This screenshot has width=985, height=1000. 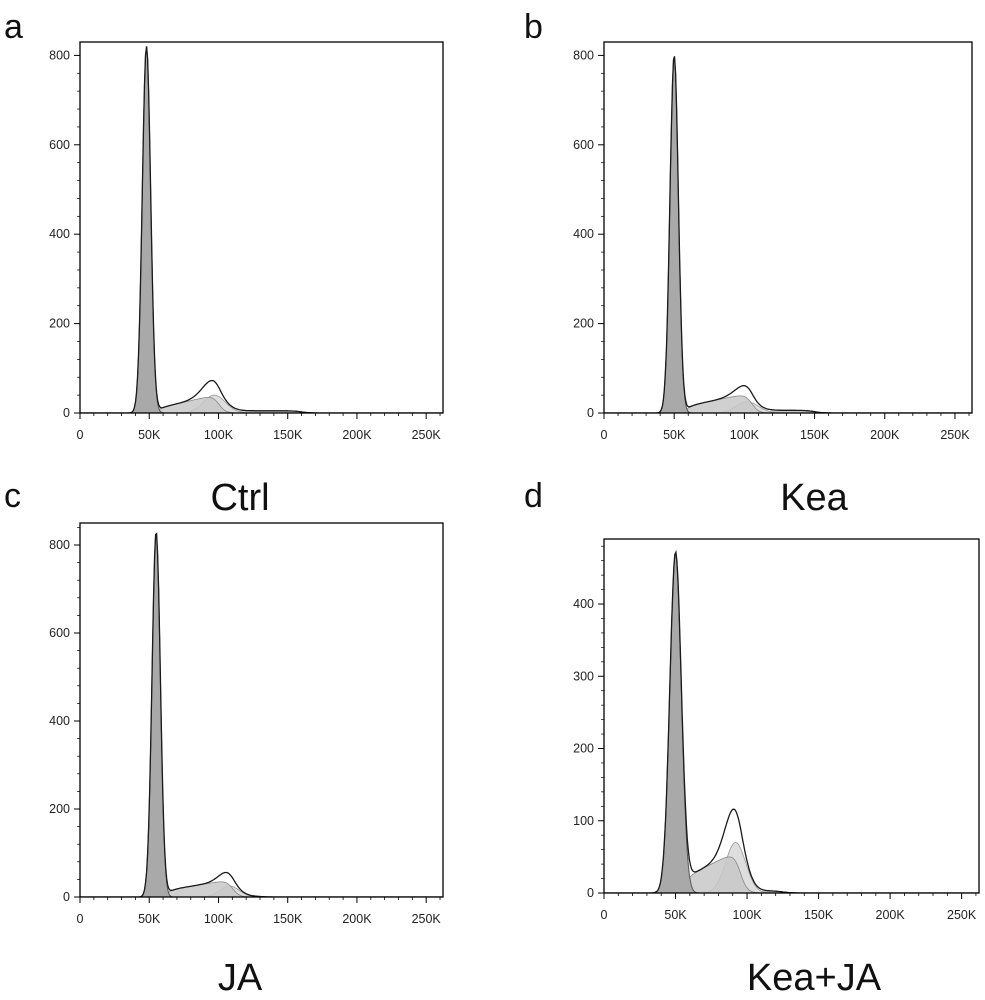 What do you see at coordinates (533, 496) in the screenshot?
I see `panel-letter: d` at bounding box center [533, 496].